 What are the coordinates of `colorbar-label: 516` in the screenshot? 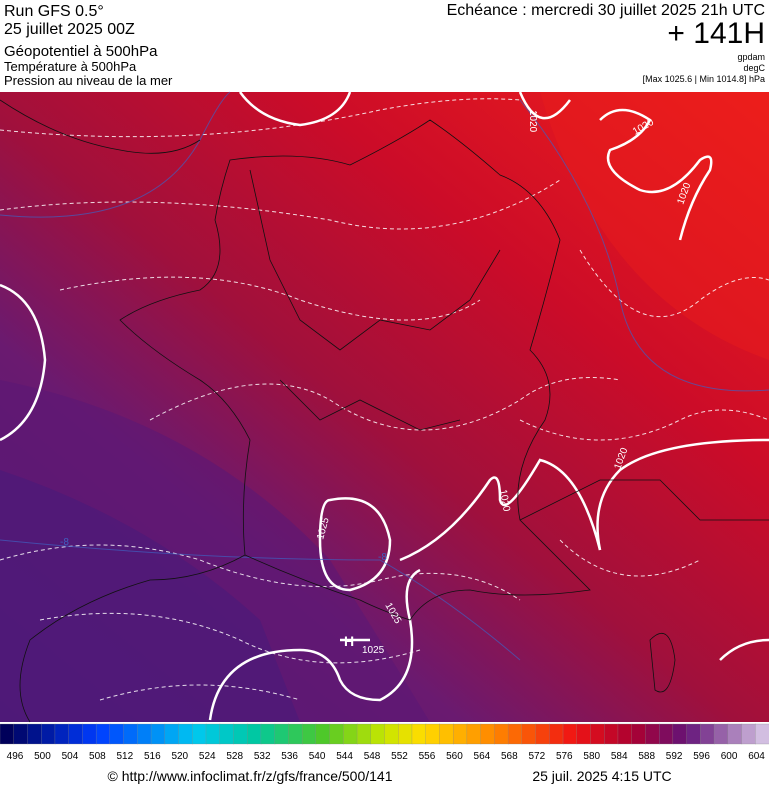 It's located at (152, 756).